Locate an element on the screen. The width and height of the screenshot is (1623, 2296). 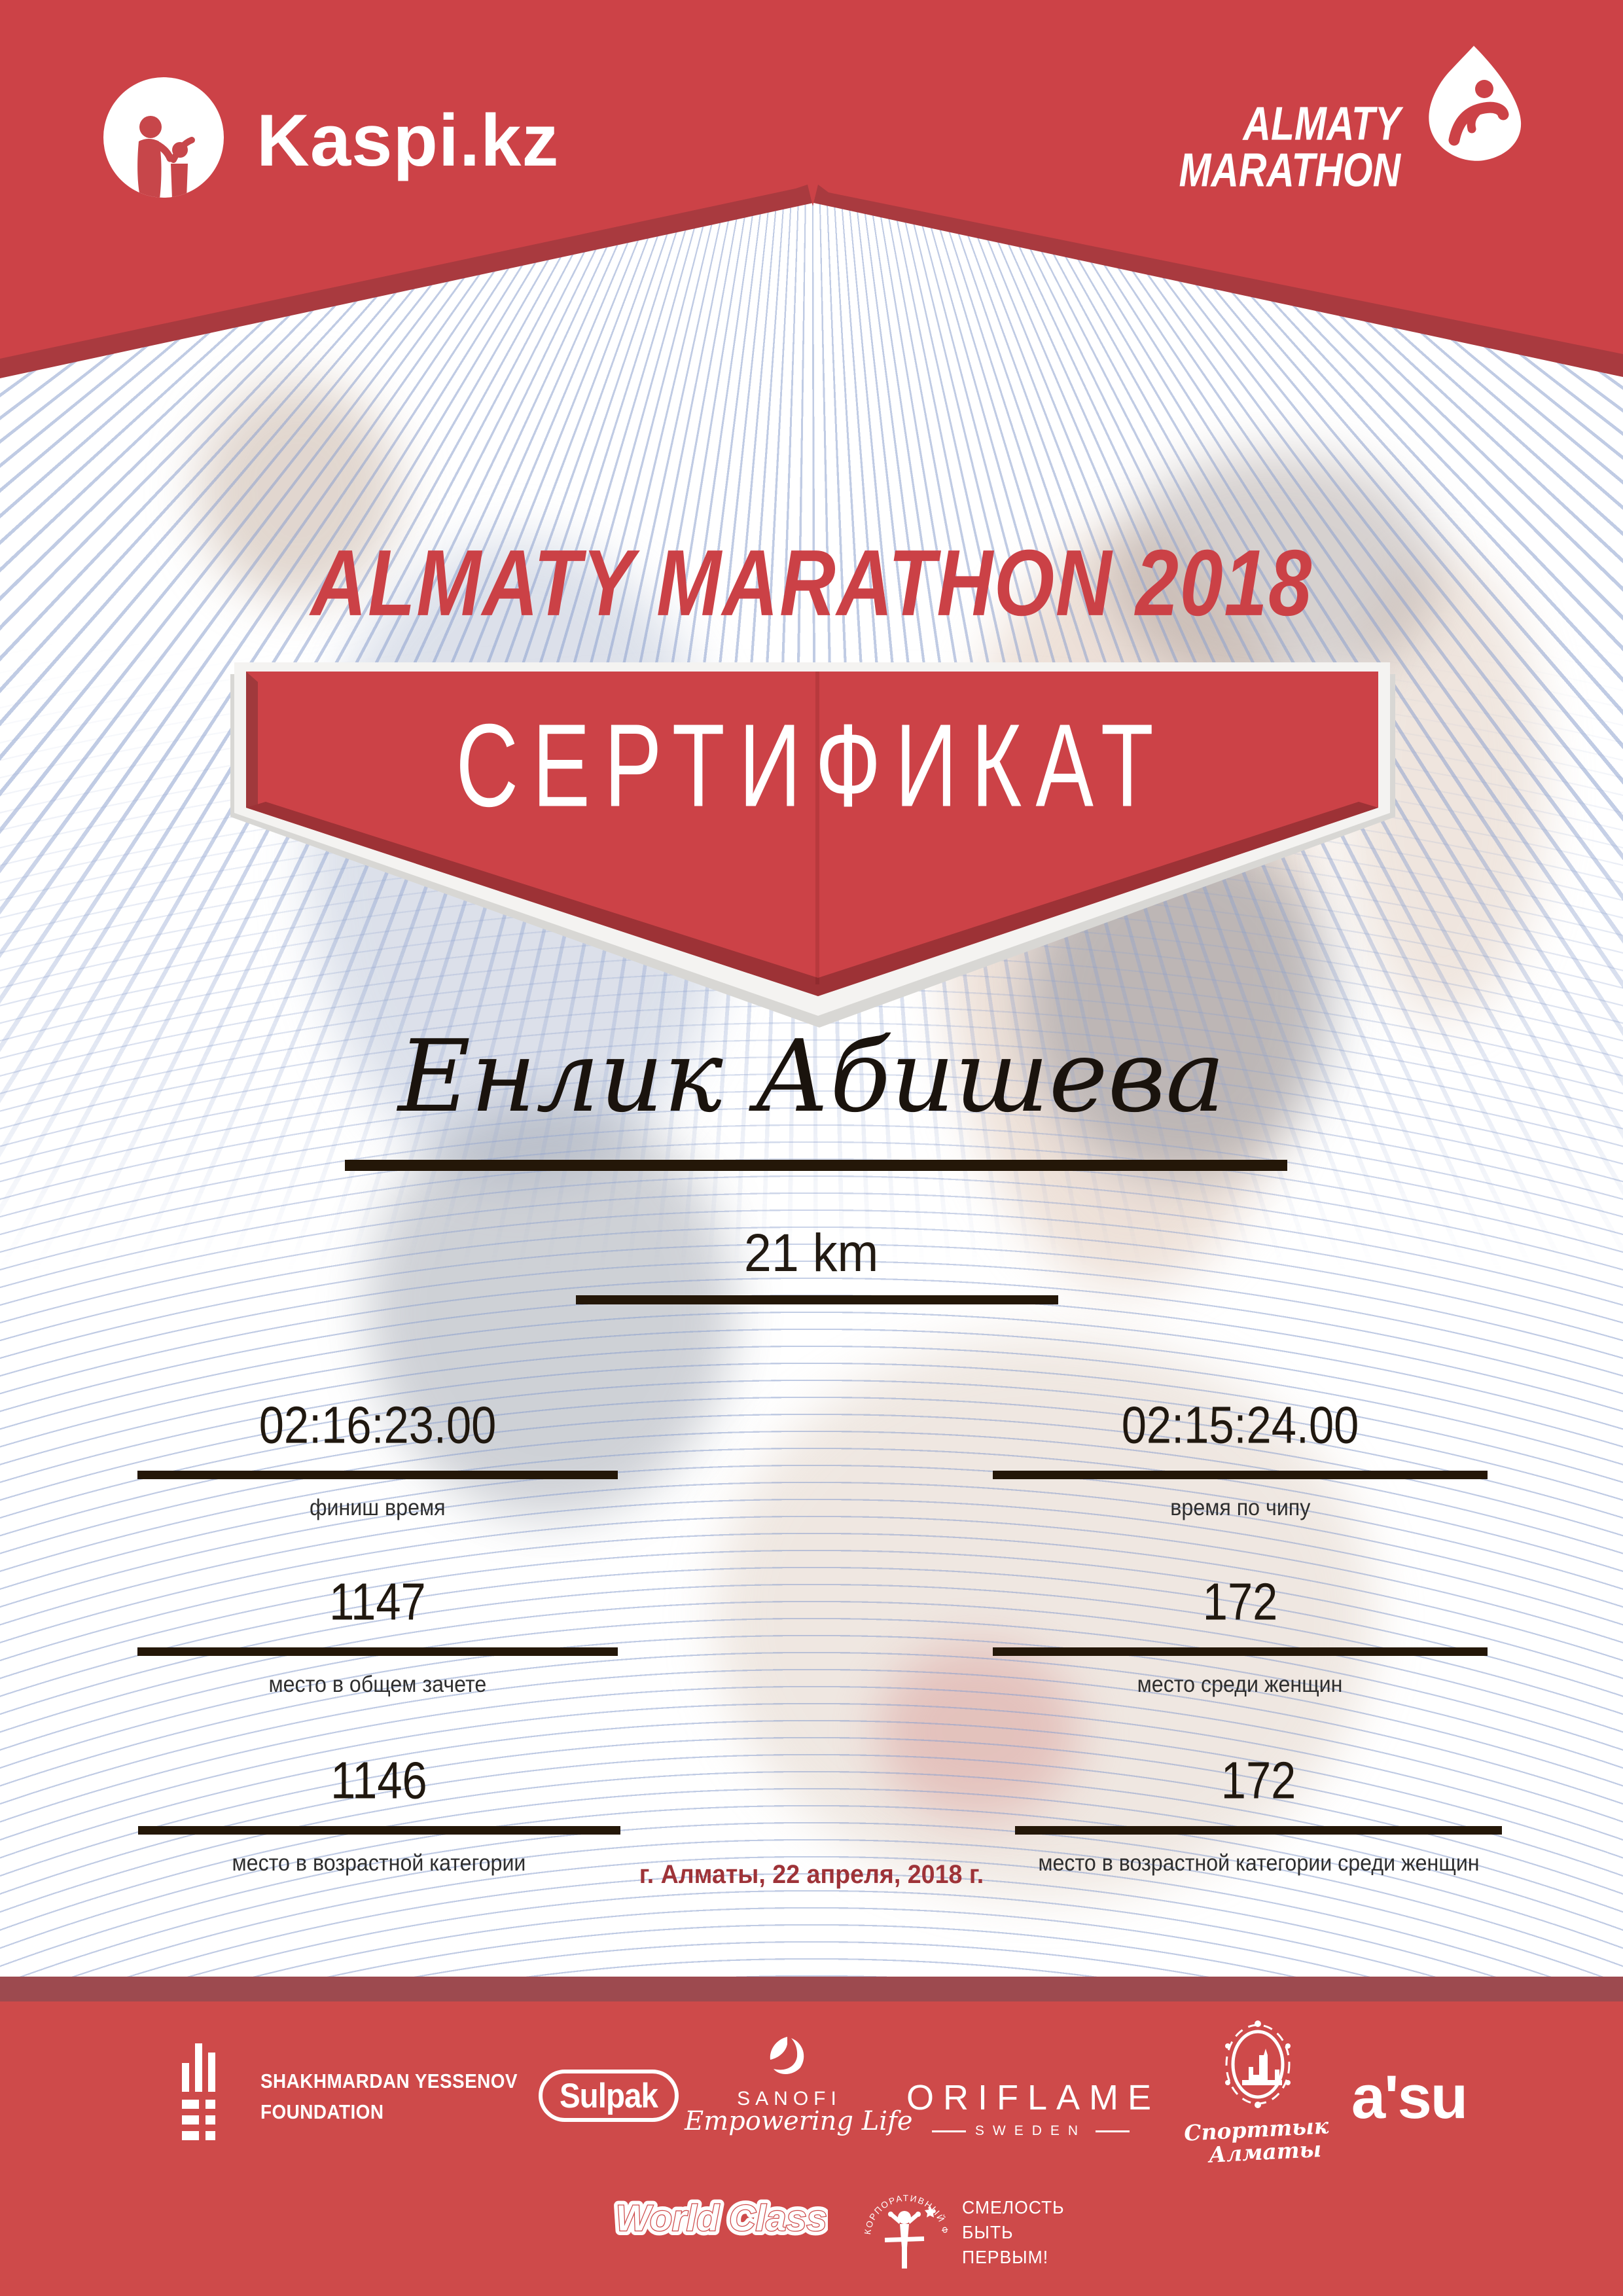
result-overall-place: 1147 место в общем зачете is located at coordinates (378, 1635).